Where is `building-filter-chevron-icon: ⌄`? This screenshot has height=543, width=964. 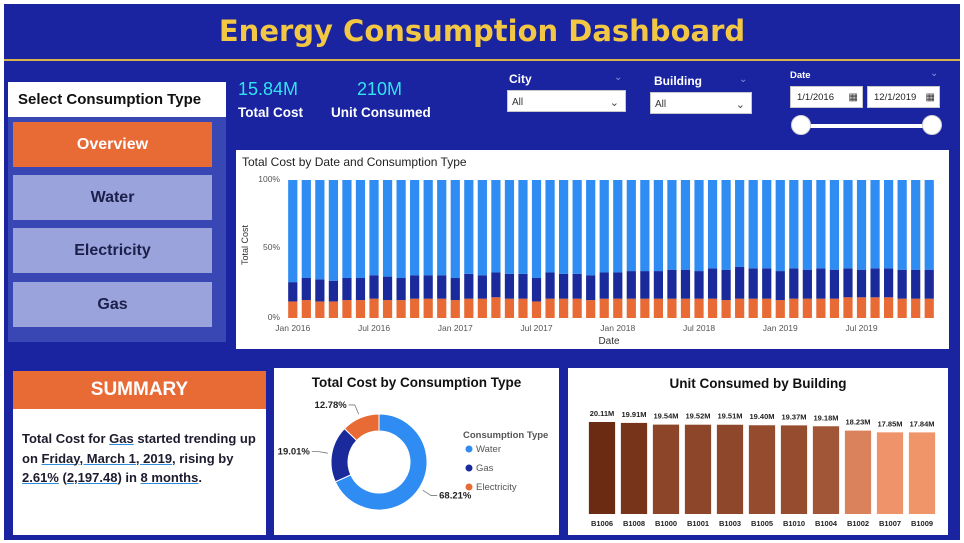 building-filter-chevron-icon: ⌄ is located at coordinates (743, 79).